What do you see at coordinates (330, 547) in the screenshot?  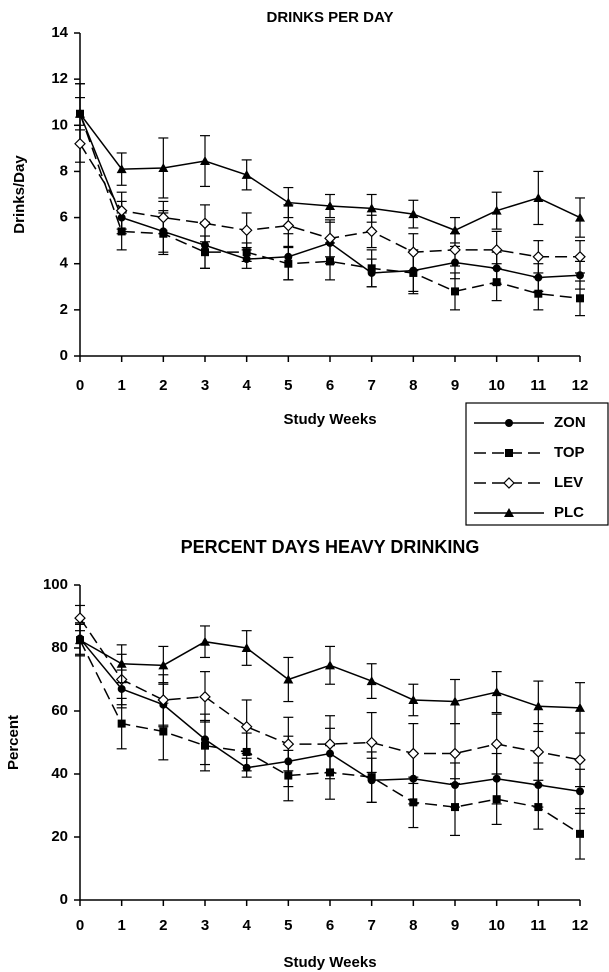 I see `chart-title: PERCENT DAYS HEAVY DRINKING` at bounding box center [330, 547].